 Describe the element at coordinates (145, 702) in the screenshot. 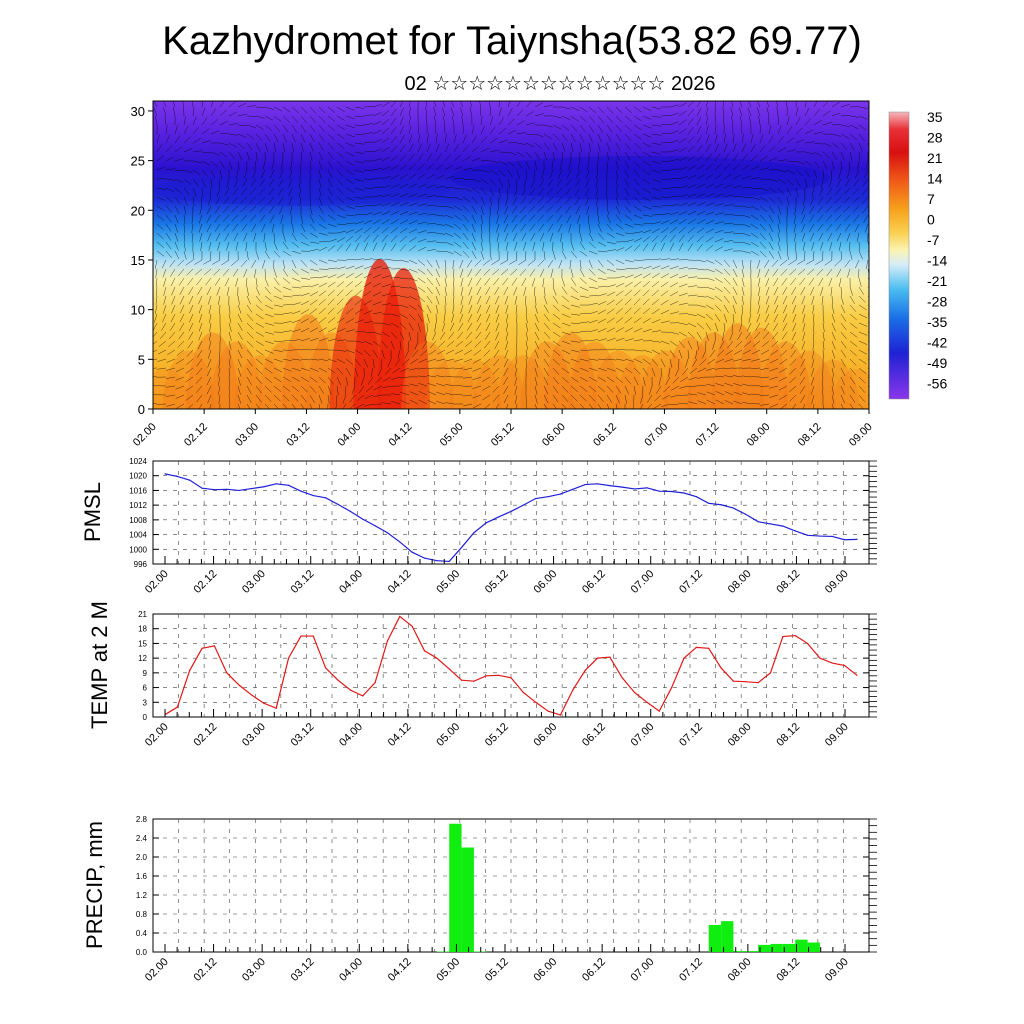

I see `y-tick-label: 3` at that location.